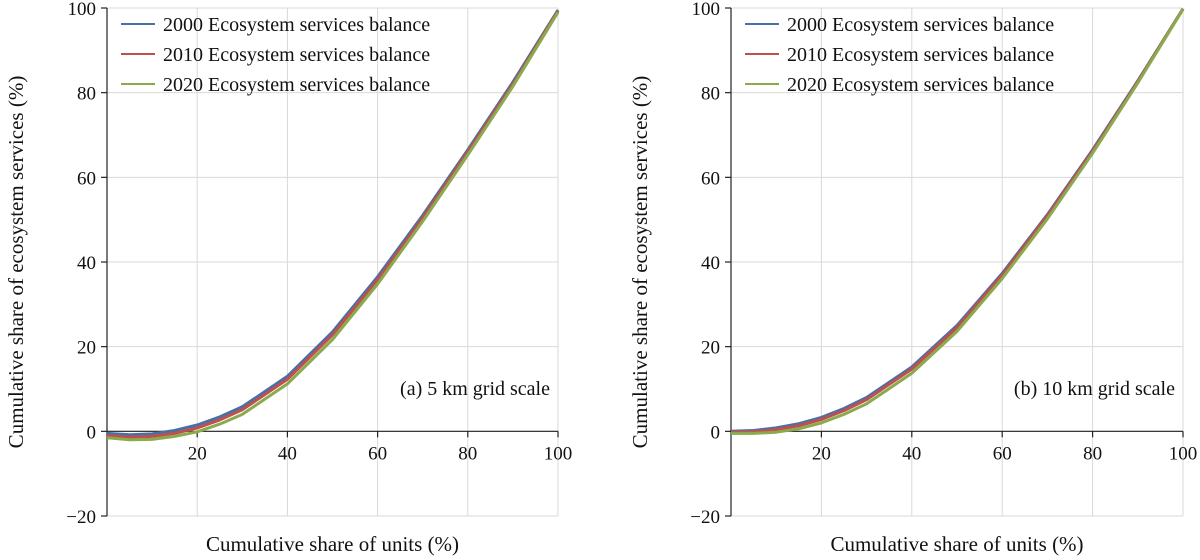 The height and width of the screenshot is (560, 1200). Describe the element at coordinates (705, 517) in the screenshot. I see `panel-b-ytick-label: −20` at that location.